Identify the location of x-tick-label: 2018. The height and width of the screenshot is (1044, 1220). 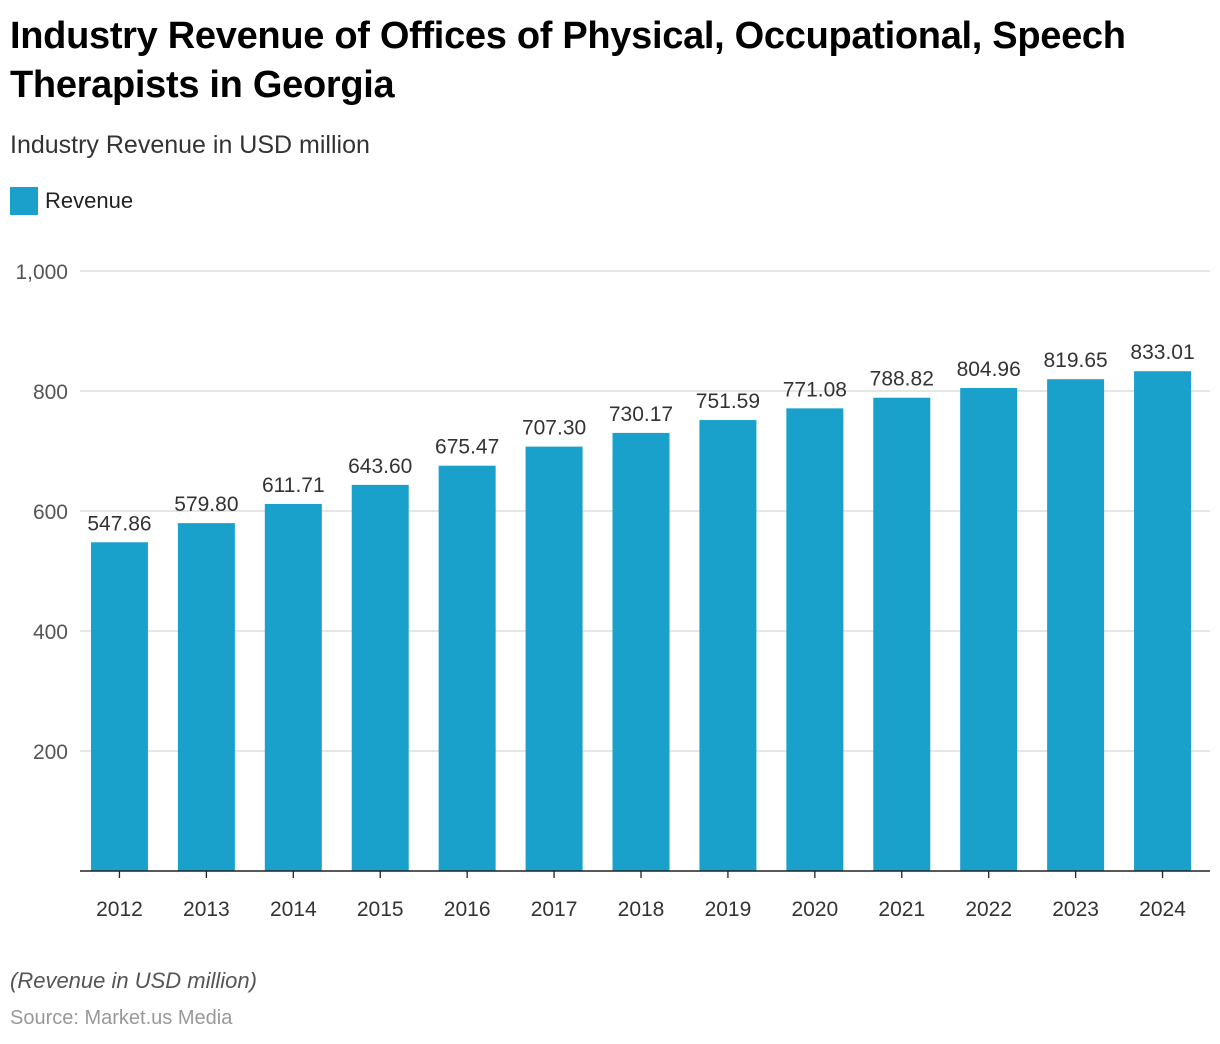
(641, 909).